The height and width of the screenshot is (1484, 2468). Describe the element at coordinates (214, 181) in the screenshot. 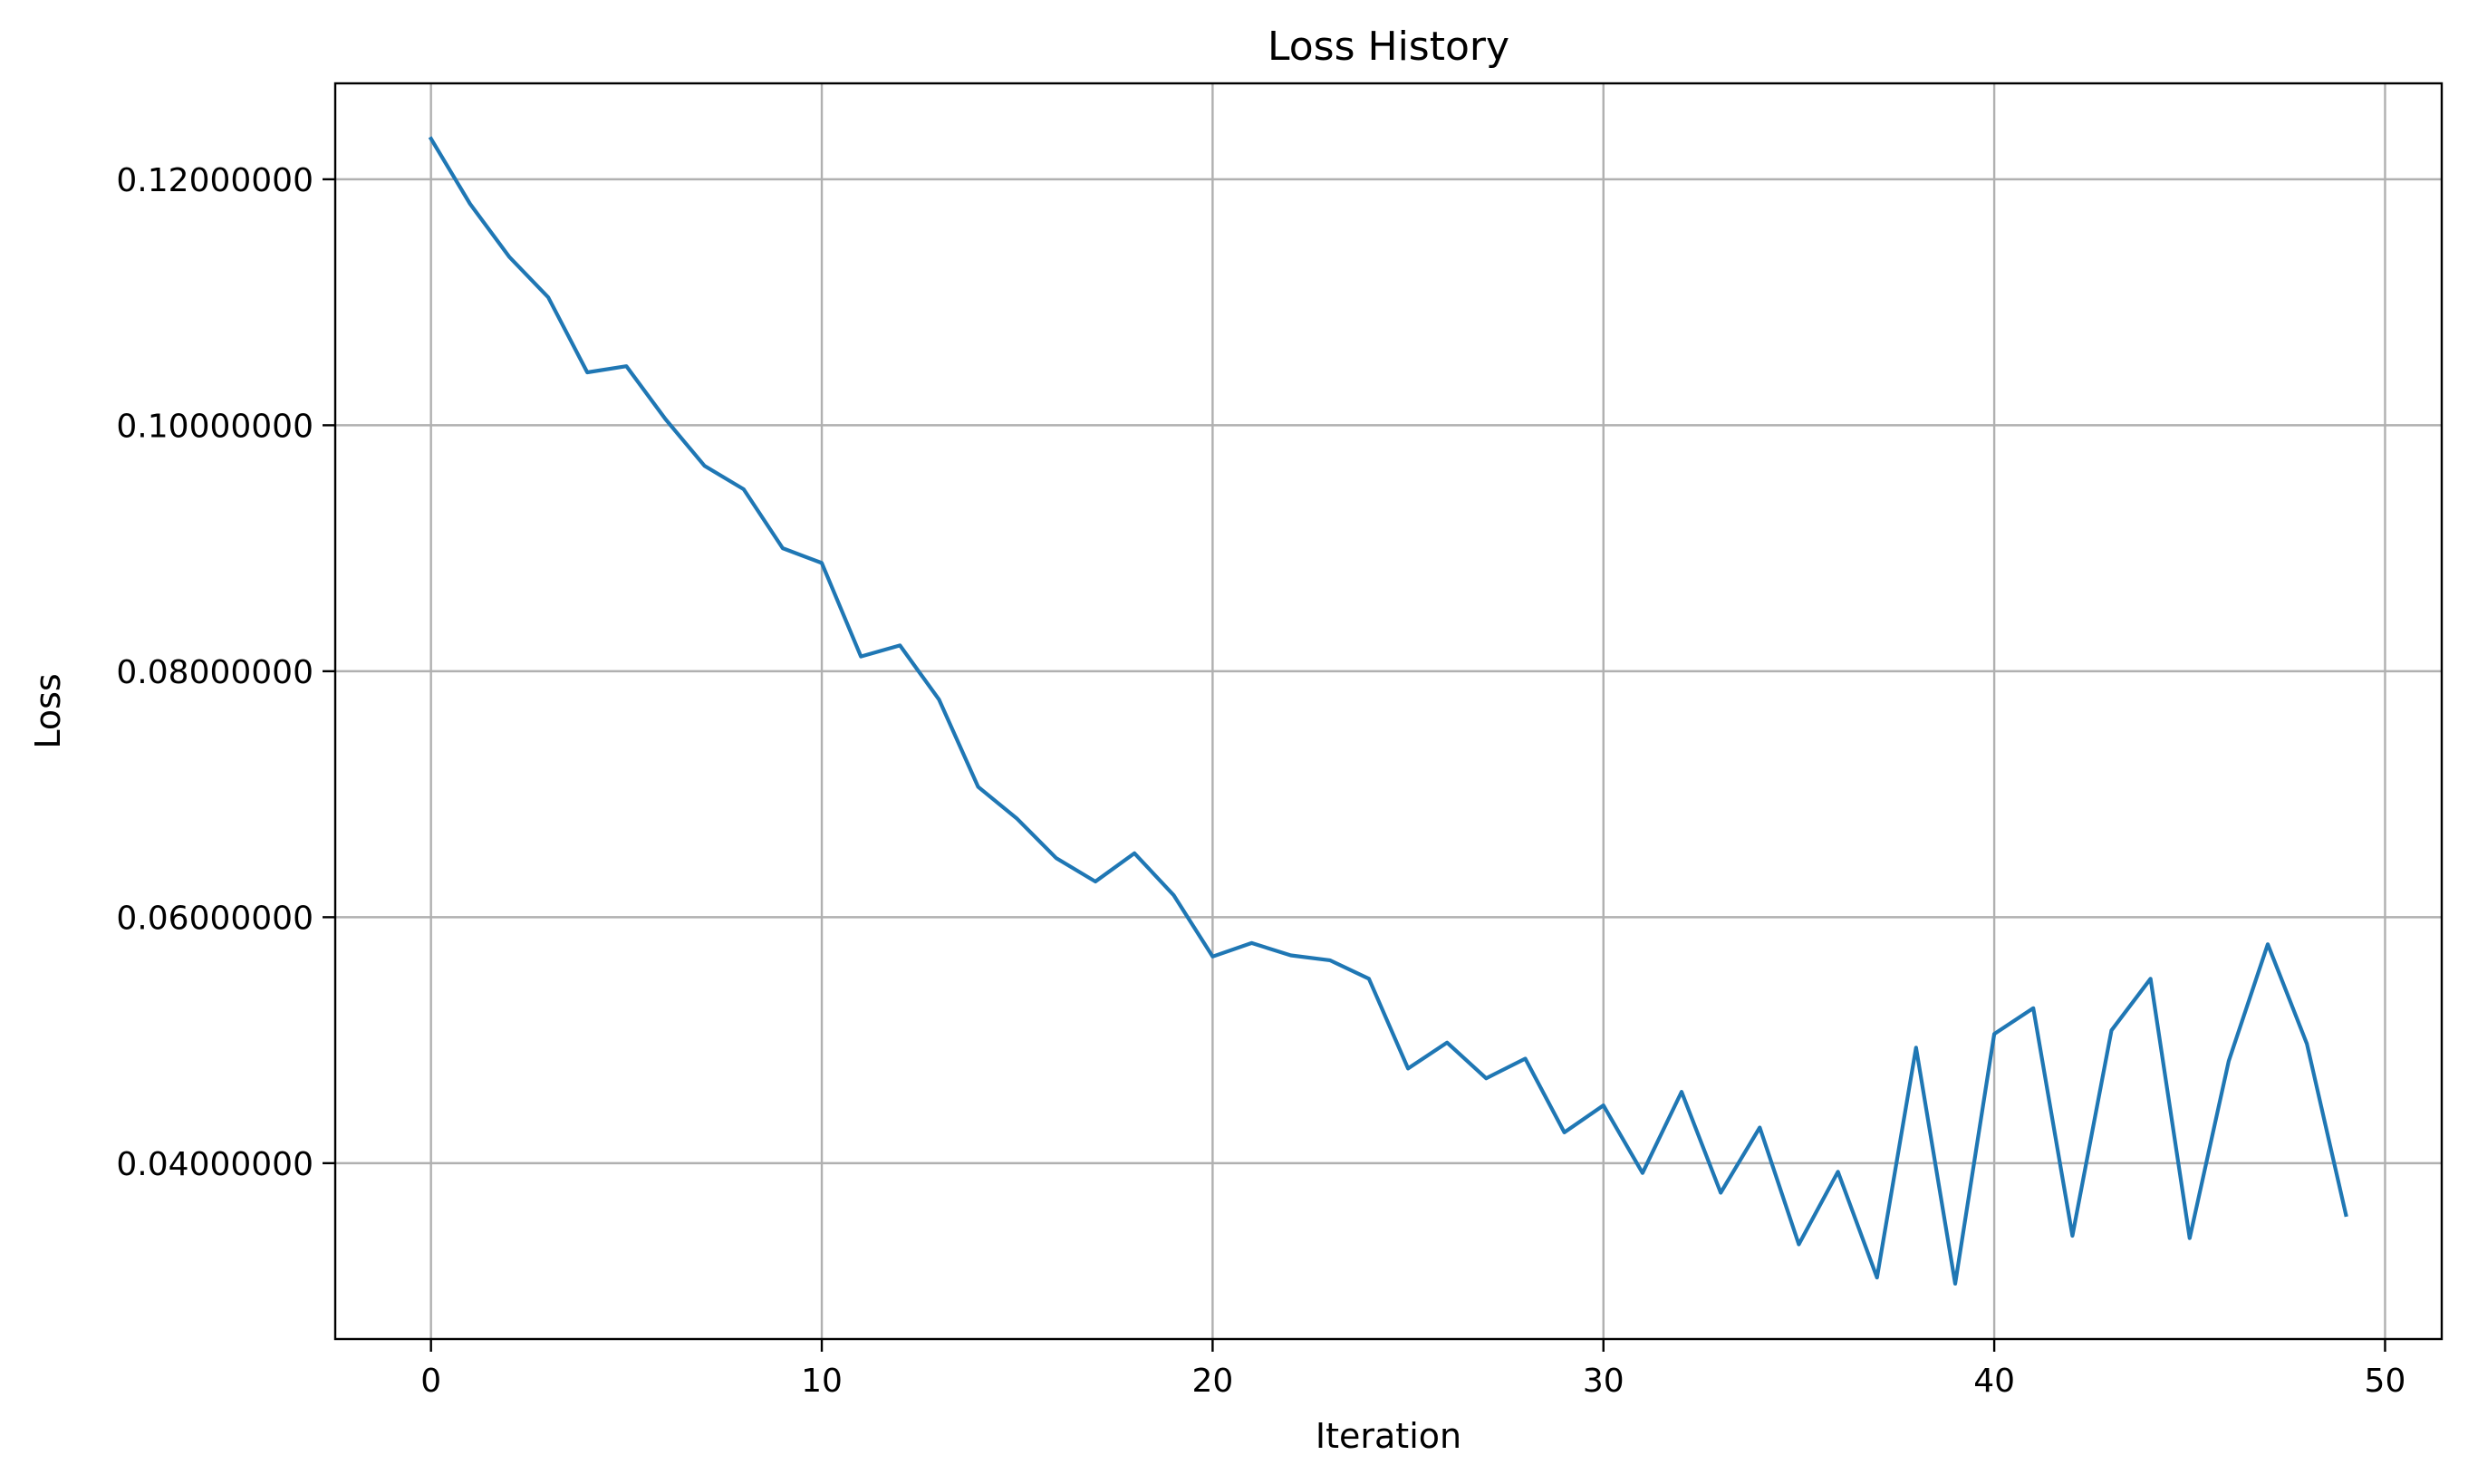

I see `y-tick-label: 0.12000000` at that location.